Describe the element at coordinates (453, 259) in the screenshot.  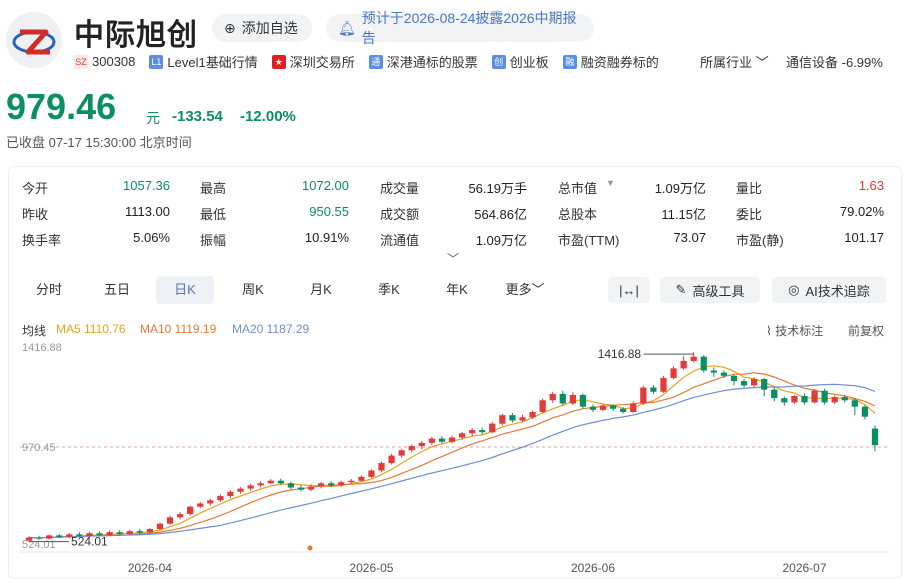
I see `expand-chevron-icon: ﹀` at that location.